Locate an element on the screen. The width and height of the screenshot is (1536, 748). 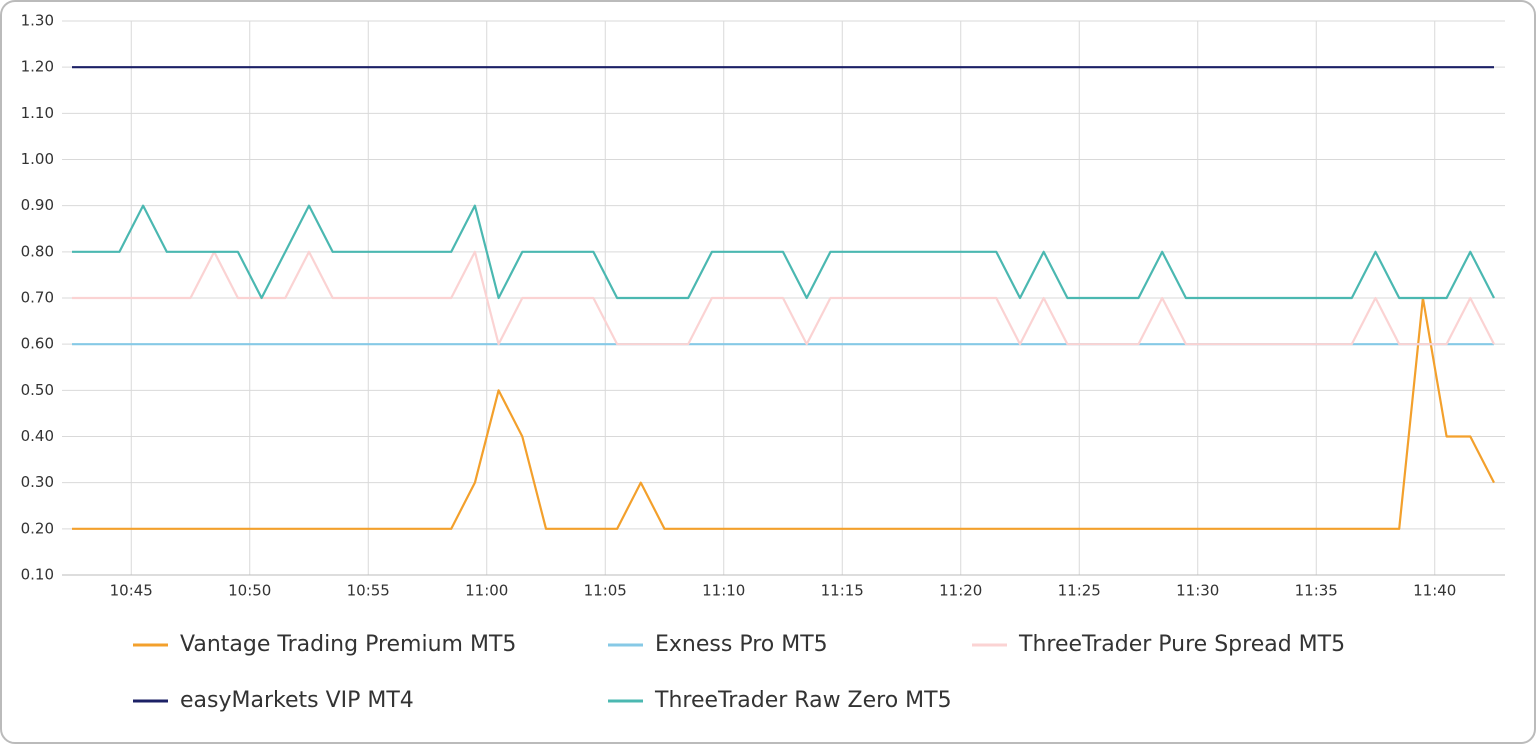
x-tick-label: 11:40 is located at coordinates (1434, 591).